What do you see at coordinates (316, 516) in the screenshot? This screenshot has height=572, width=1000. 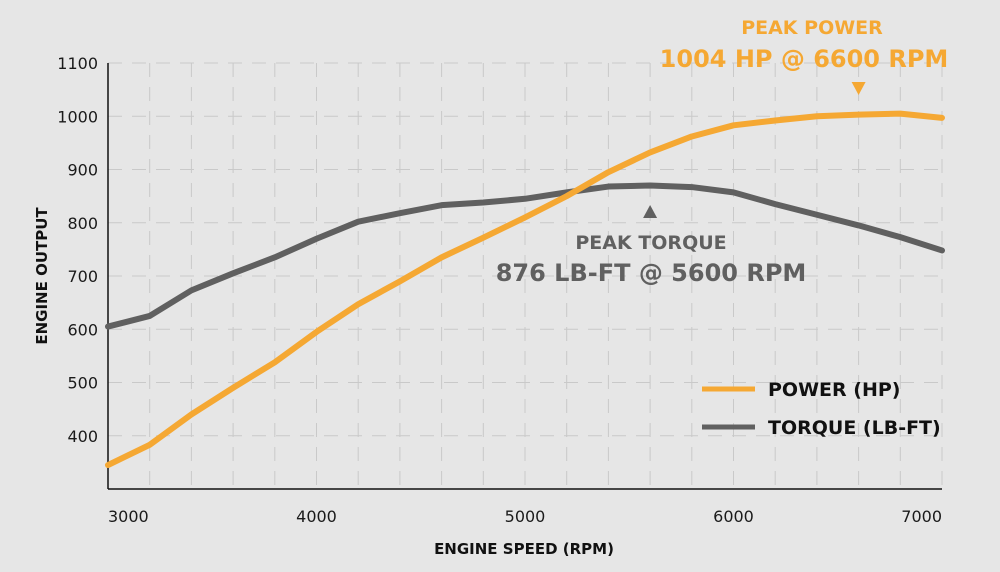 I see `x-tick-label: 4000` at bounding box center [316, 516].